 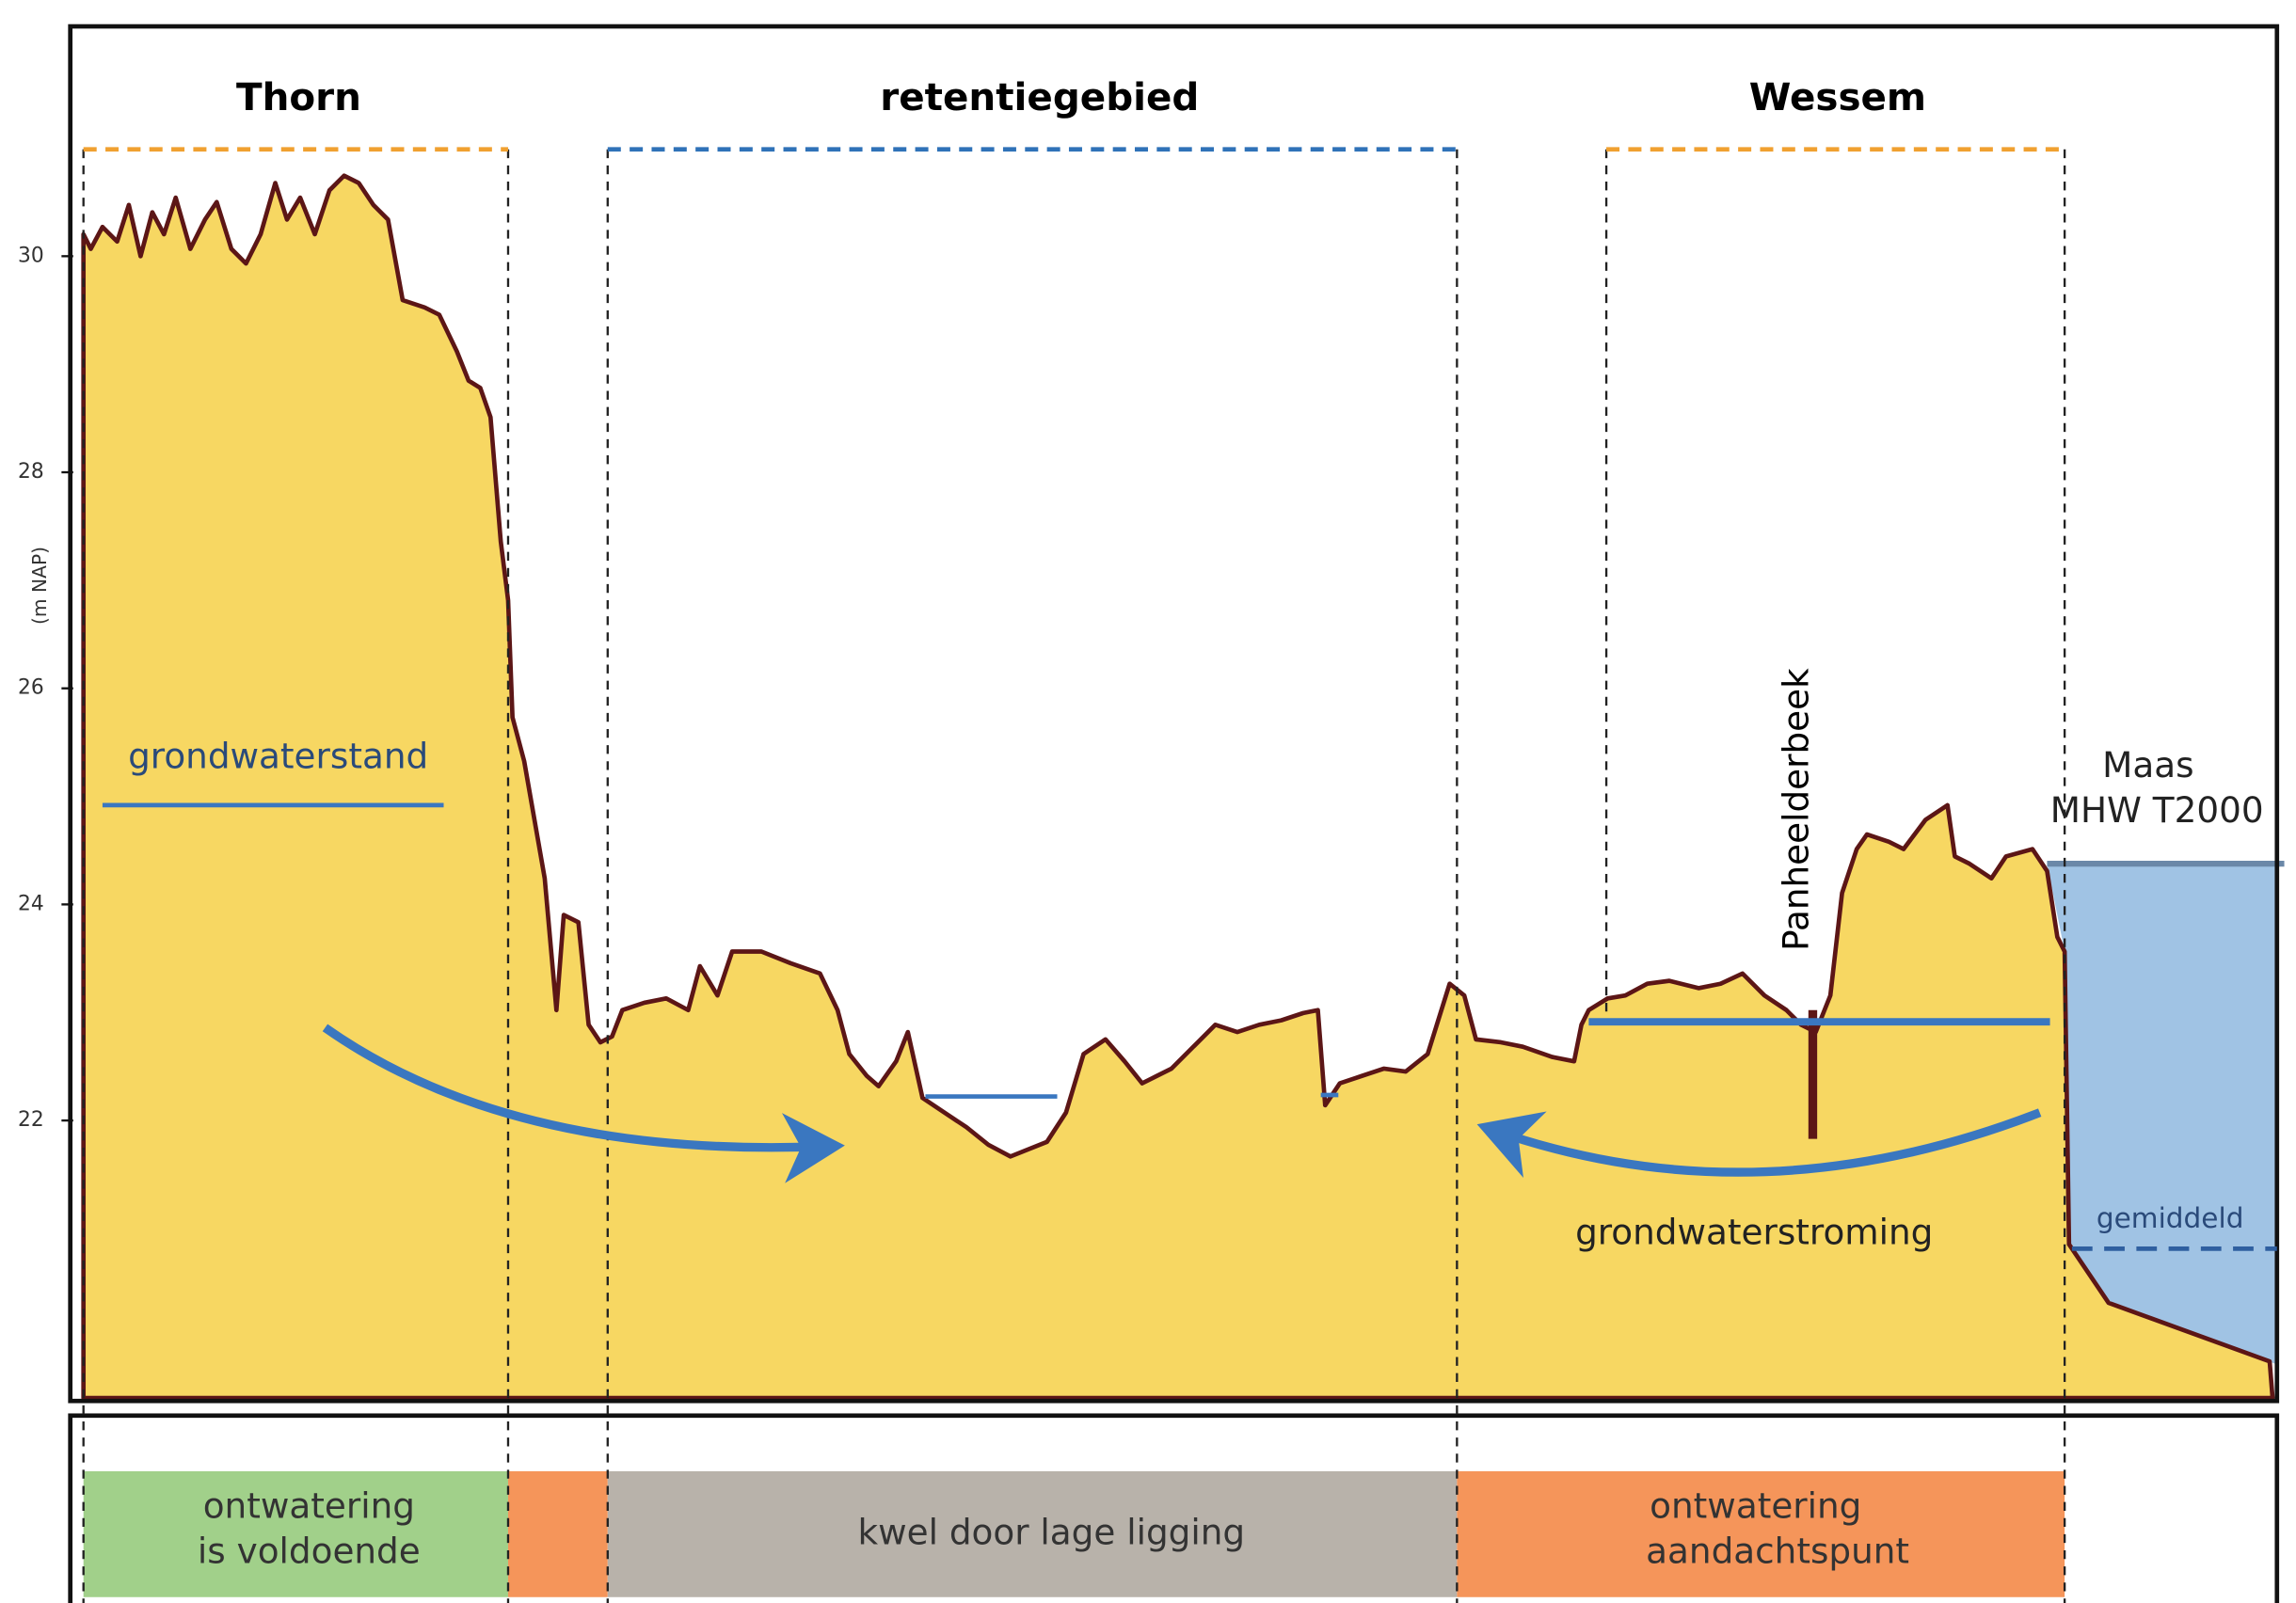 What do you see at coordinates (39, 586) in the screenshot?
I see `axis-label: (m NAP)` at bounding box center [39, 586].